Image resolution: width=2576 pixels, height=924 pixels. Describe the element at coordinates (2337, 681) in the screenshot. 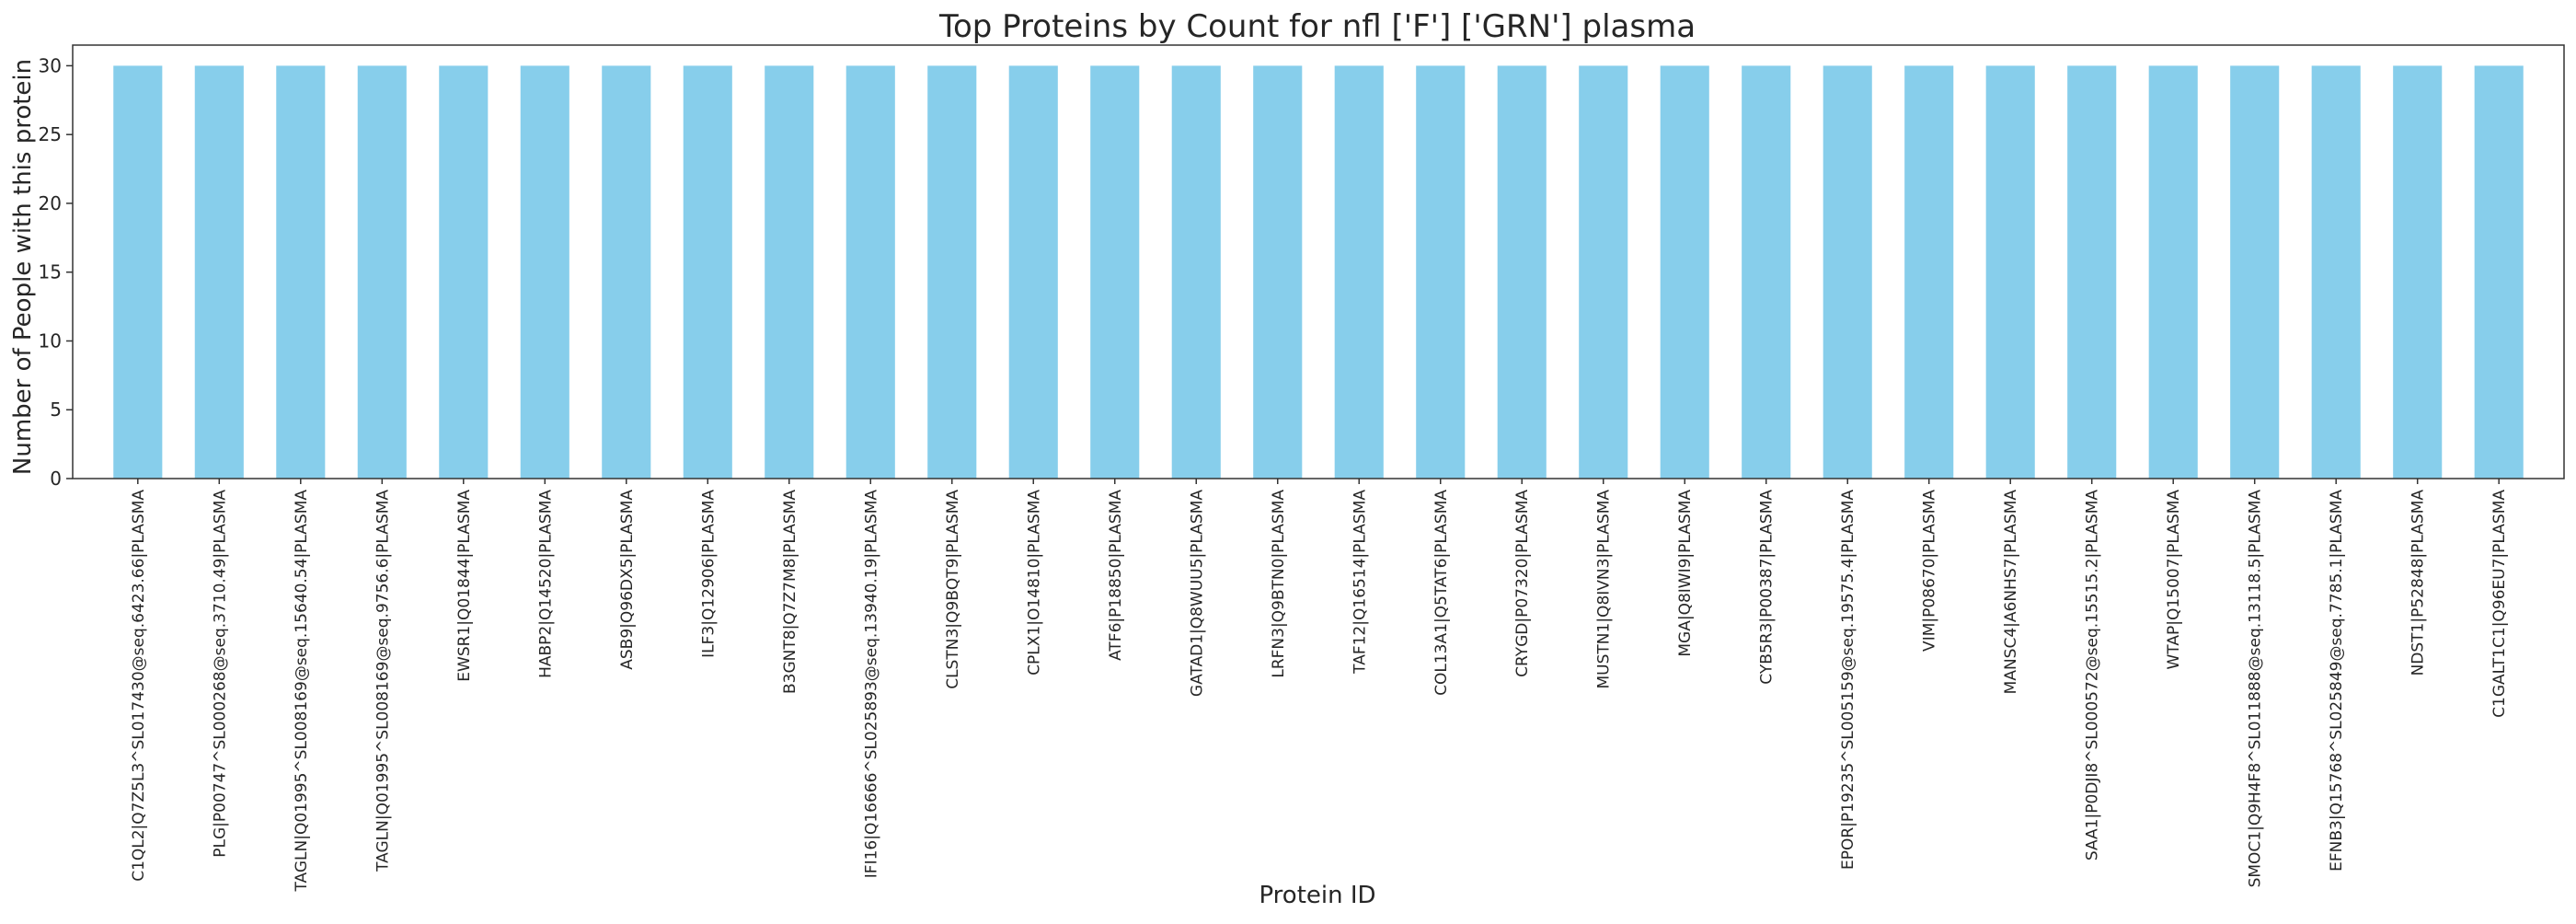

I see `x-tick-label: EFNB3|Q15768^SL025849@seq.7785.1|PLASMA` at that location.